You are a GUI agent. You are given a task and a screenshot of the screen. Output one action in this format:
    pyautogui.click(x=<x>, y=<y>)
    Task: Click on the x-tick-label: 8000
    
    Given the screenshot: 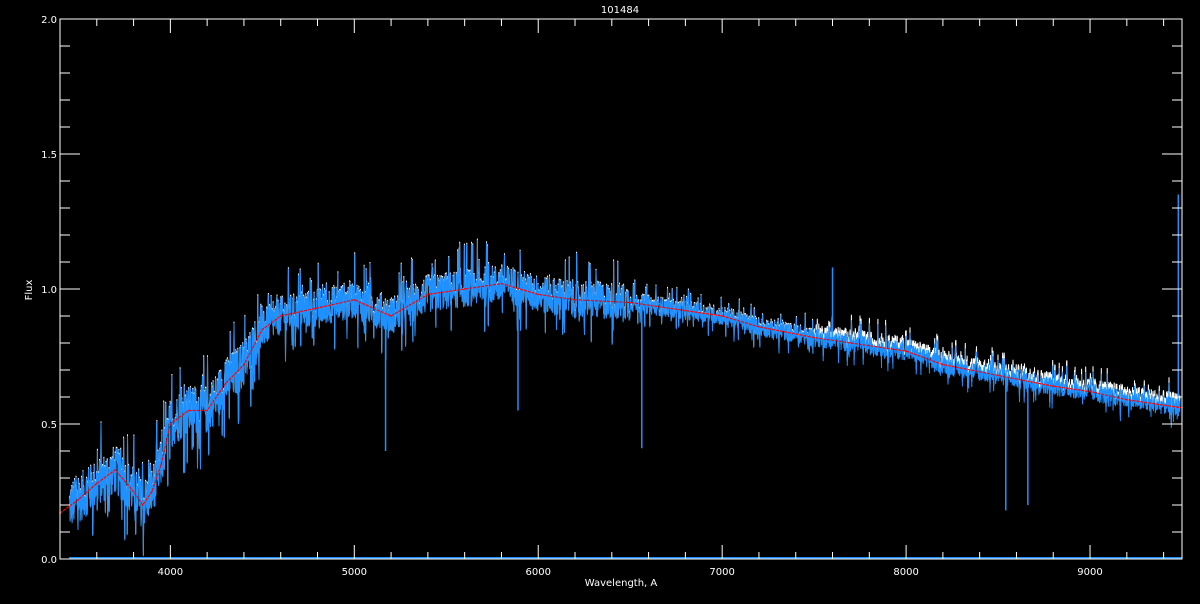 What is the action you would take?
    pyautogui.click(x=905, y=572)
    